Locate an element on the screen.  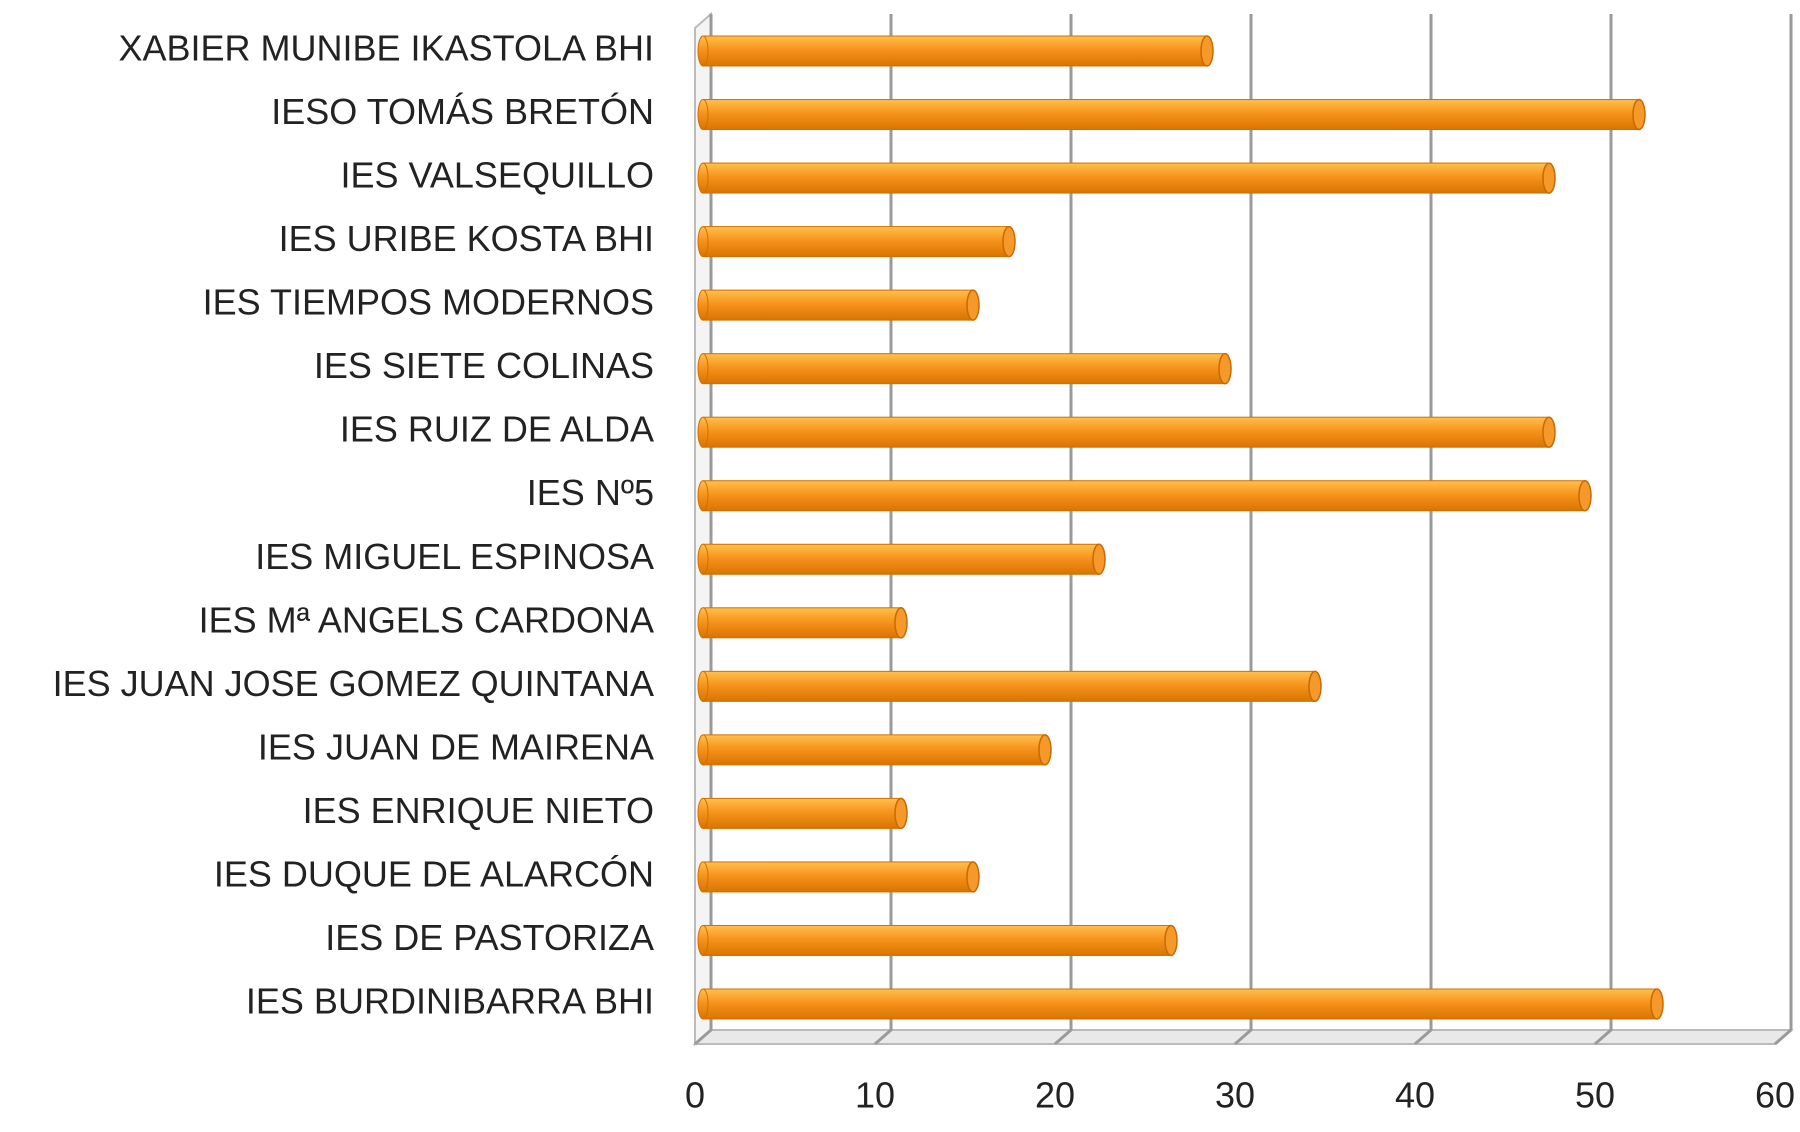
y-tick-label: IES Mª ANGELS CARDONA is located at coordinates (426, 619).